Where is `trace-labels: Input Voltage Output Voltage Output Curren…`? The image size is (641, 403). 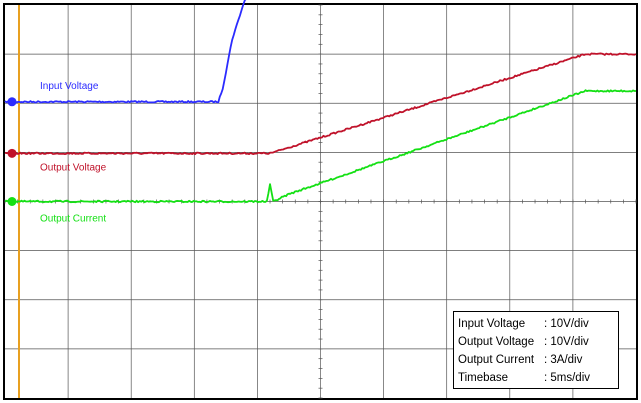
trace-labels: Input Voltage Output Voltage Output Curren… is located at coordinates (73, 153).